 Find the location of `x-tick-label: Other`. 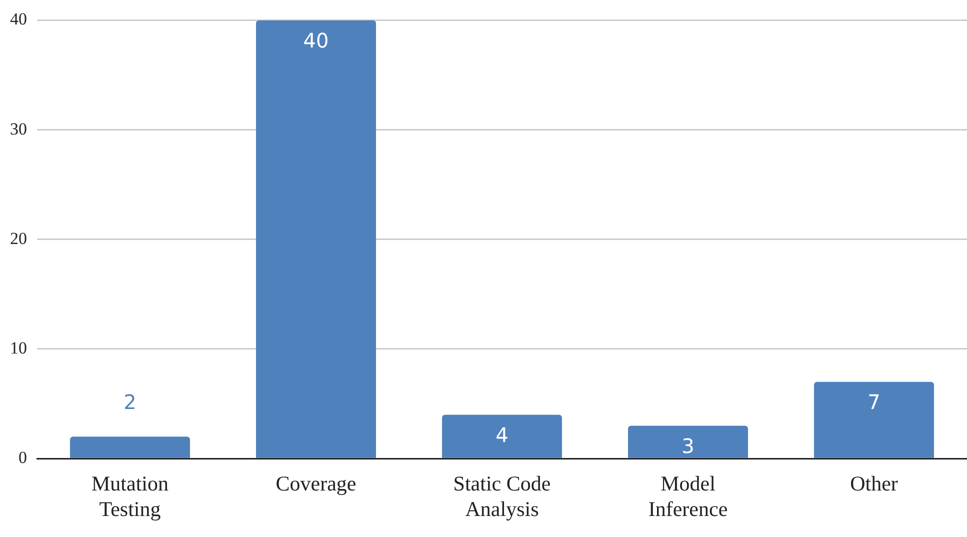

x-tick-label: Other is located at coordinates (874, 484).